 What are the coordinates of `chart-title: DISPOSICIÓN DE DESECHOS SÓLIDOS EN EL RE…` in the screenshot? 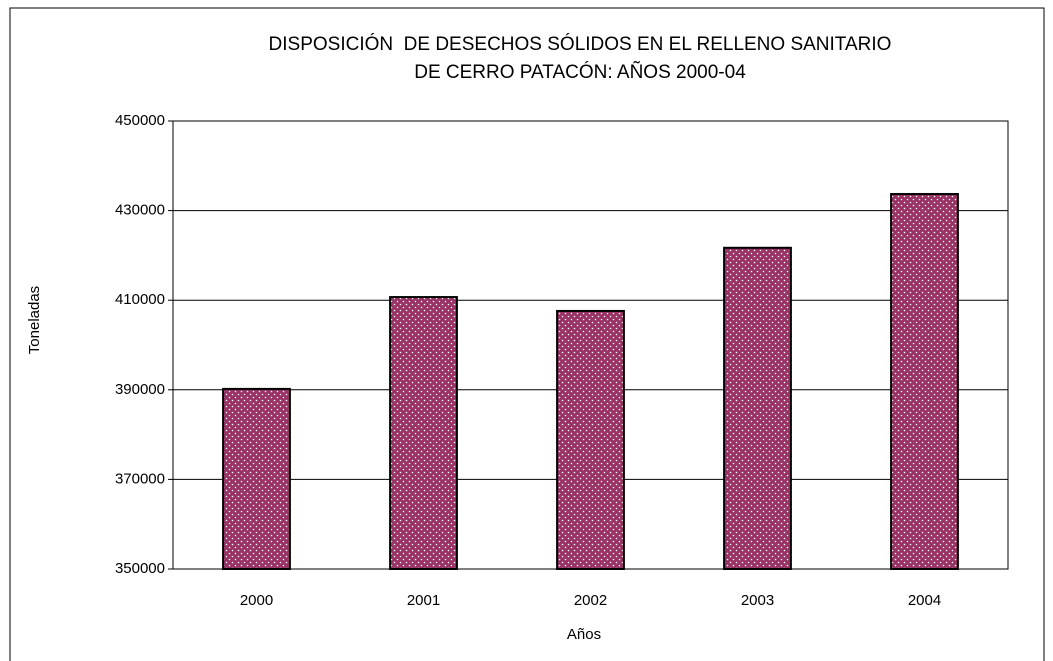 It's located at (580, 44).